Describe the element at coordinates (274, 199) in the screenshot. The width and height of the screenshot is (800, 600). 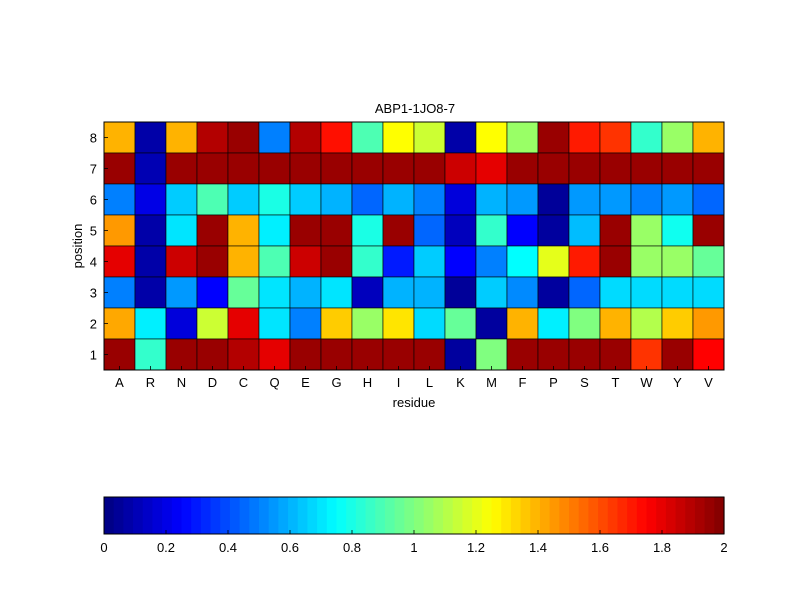
I see `heatmap-cell-6-Q` at that location.